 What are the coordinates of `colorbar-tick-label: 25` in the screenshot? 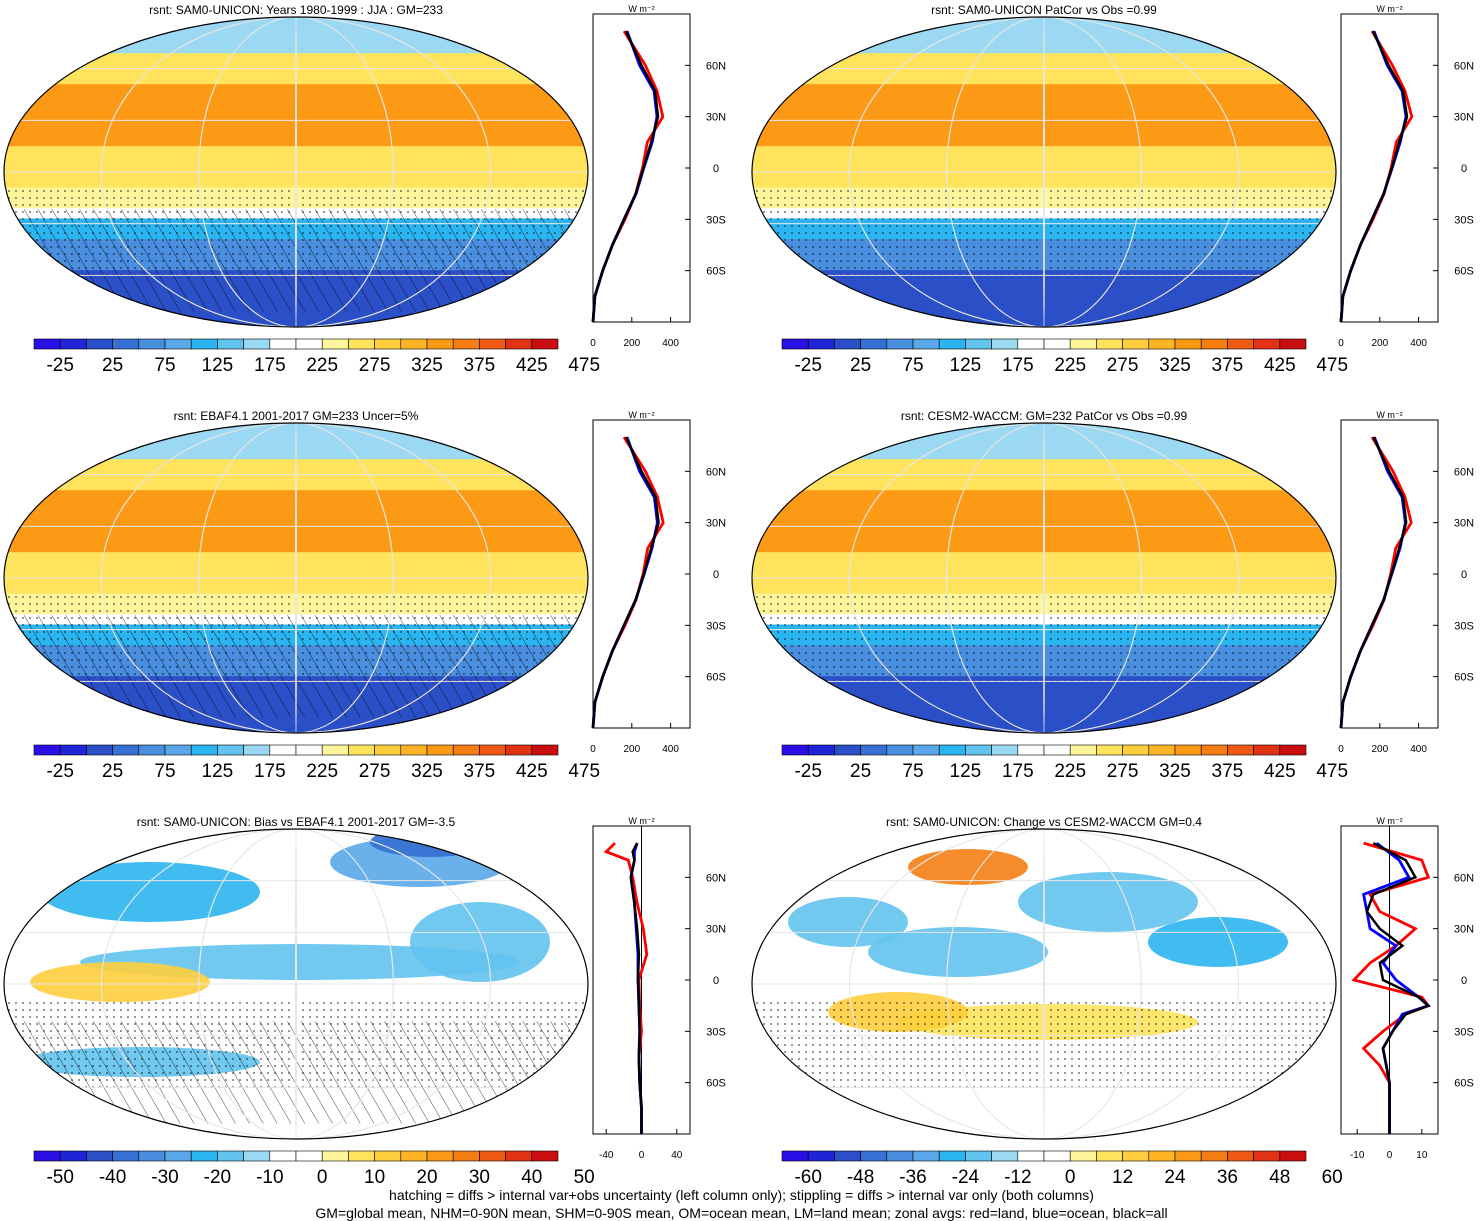 It's located at (113, 771).